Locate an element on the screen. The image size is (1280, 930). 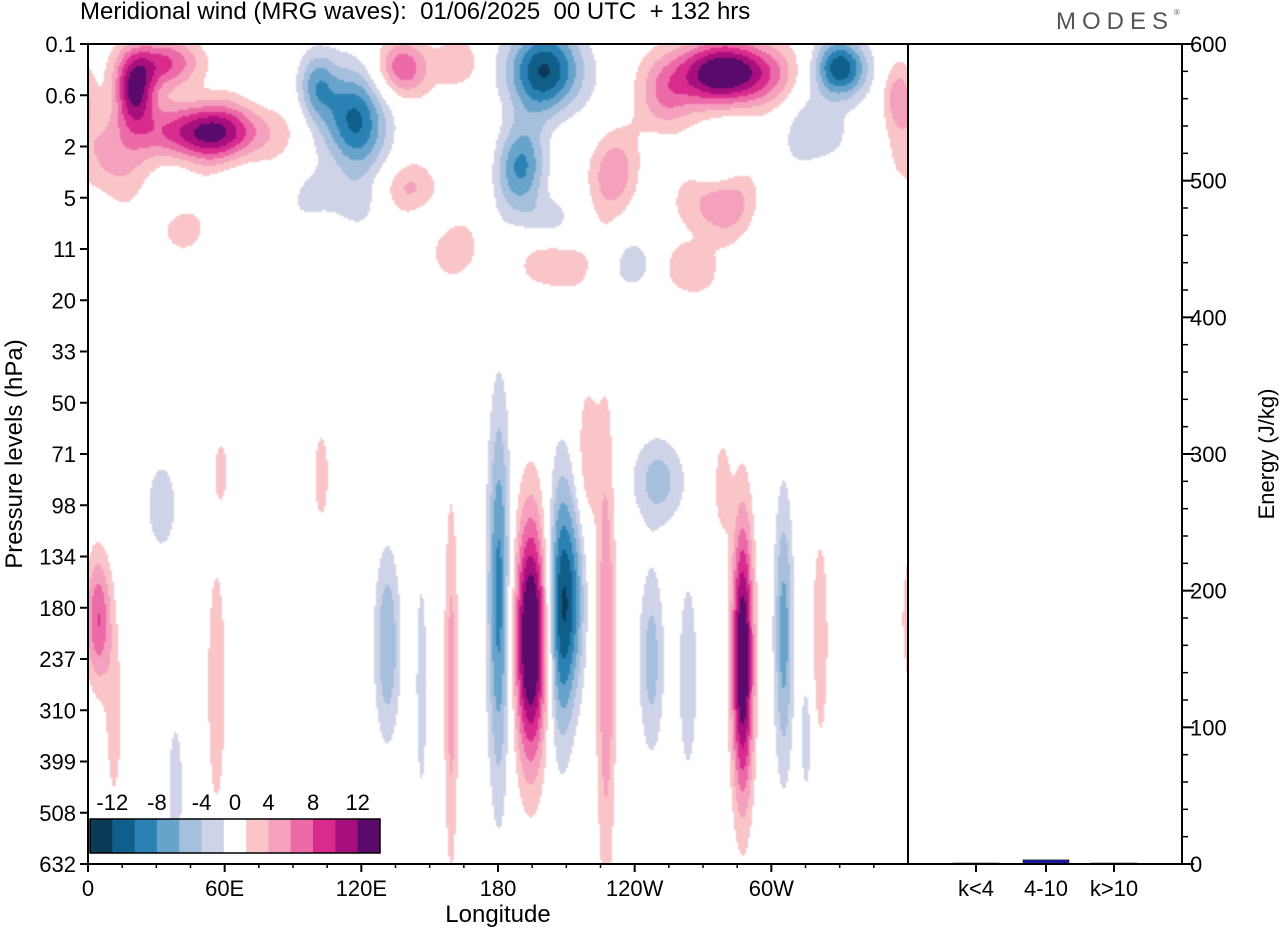
y-tick-label: 20 is located at coordinates (64, 300).